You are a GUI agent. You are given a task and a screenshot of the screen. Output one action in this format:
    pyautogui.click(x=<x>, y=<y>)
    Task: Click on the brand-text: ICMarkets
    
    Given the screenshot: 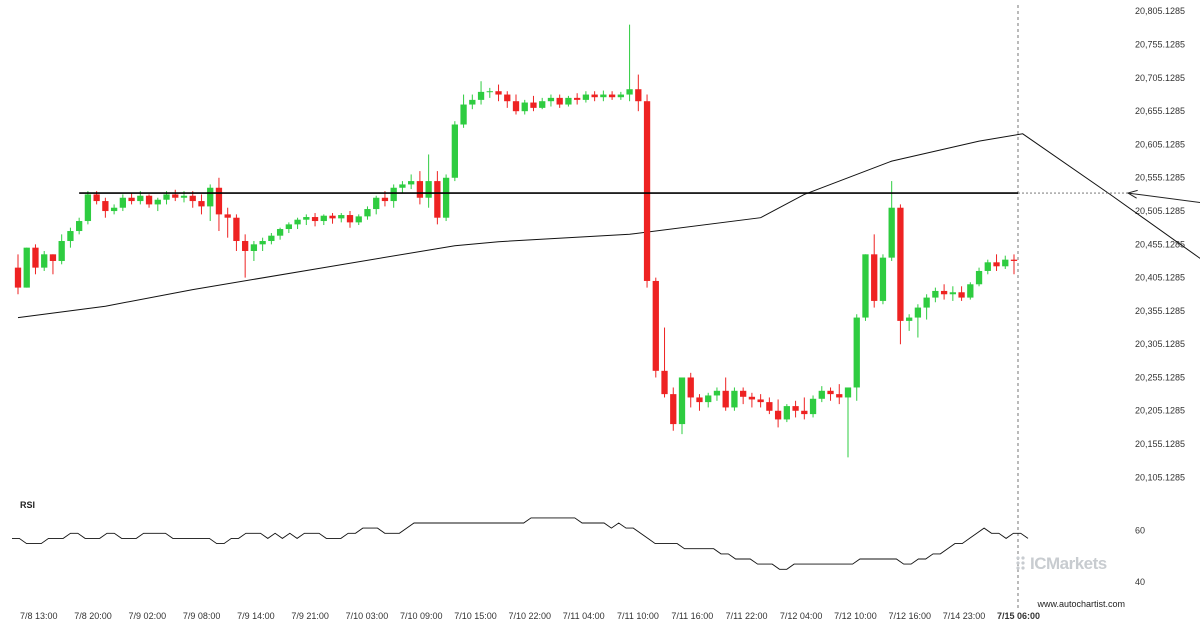 What is the action you would take?
    pyautogui.click(x=1068, y=563)
    